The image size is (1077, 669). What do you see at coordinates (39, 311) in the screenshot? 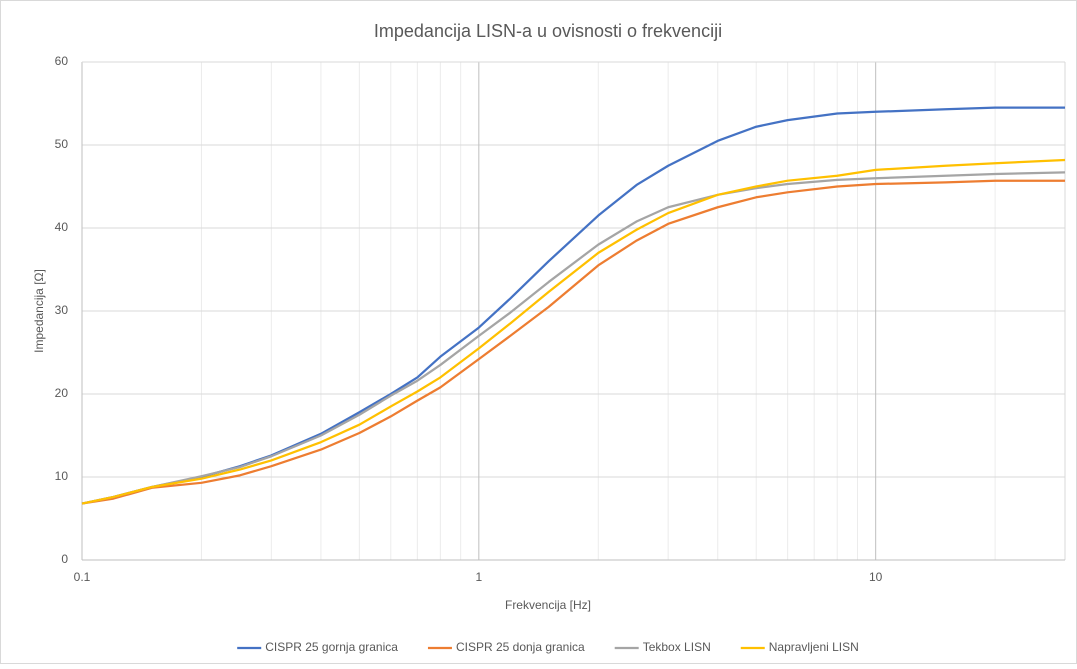
I see `y-axis-label: Impedancija [Ω]` at bounding box center [39, 311].